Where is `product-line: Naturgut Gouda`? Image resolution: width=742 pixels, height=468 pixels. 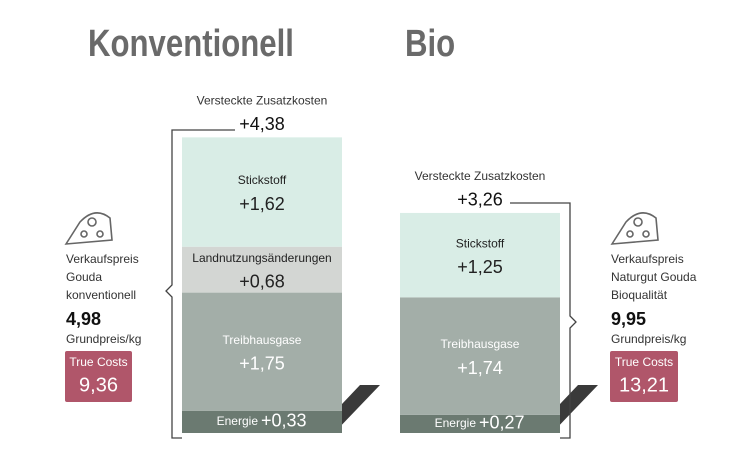
product-line: Naturgut Gouda is located at coordinates (654, 277).